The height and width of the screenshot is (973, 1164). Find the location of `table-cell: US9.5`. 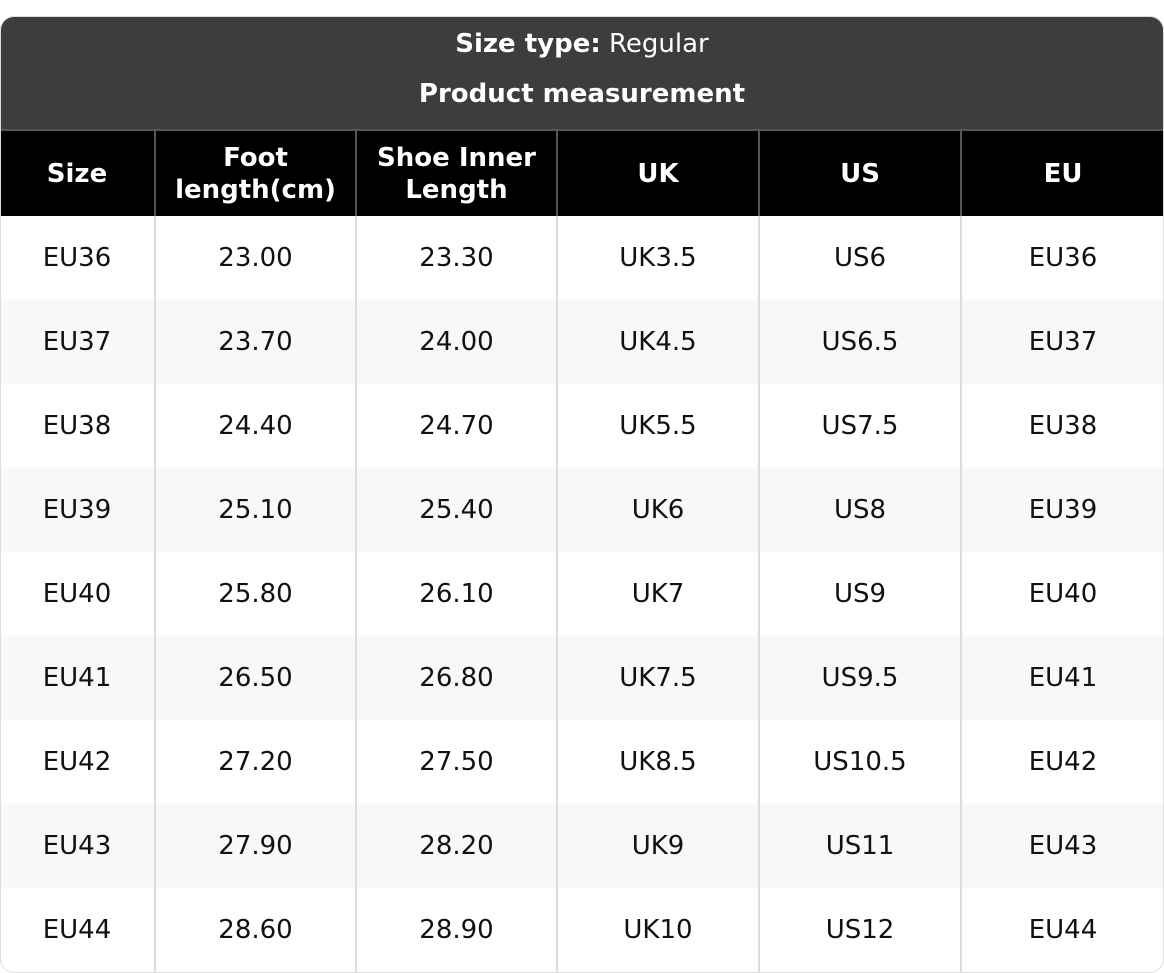

table-cell: US9.5 is located at coordinates (859, 678).